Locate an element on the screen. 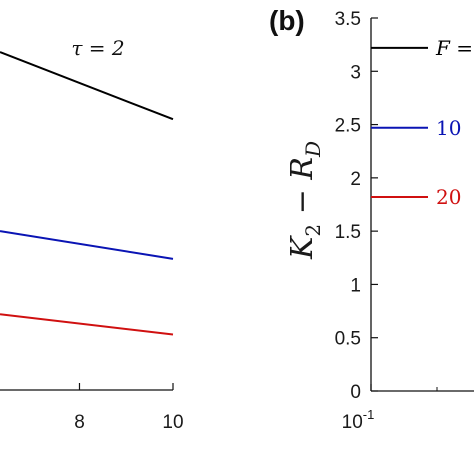  series-label: F = is located at coordinates (454, 48).